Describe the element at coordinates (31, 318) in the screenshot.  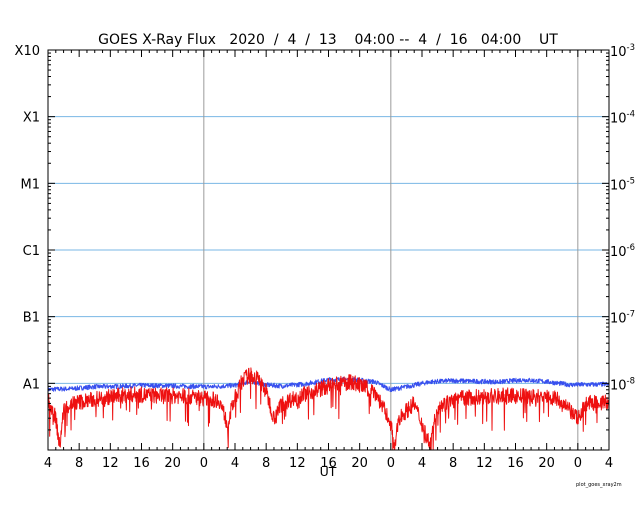
I see `y-left-class-label: B1` at that location.